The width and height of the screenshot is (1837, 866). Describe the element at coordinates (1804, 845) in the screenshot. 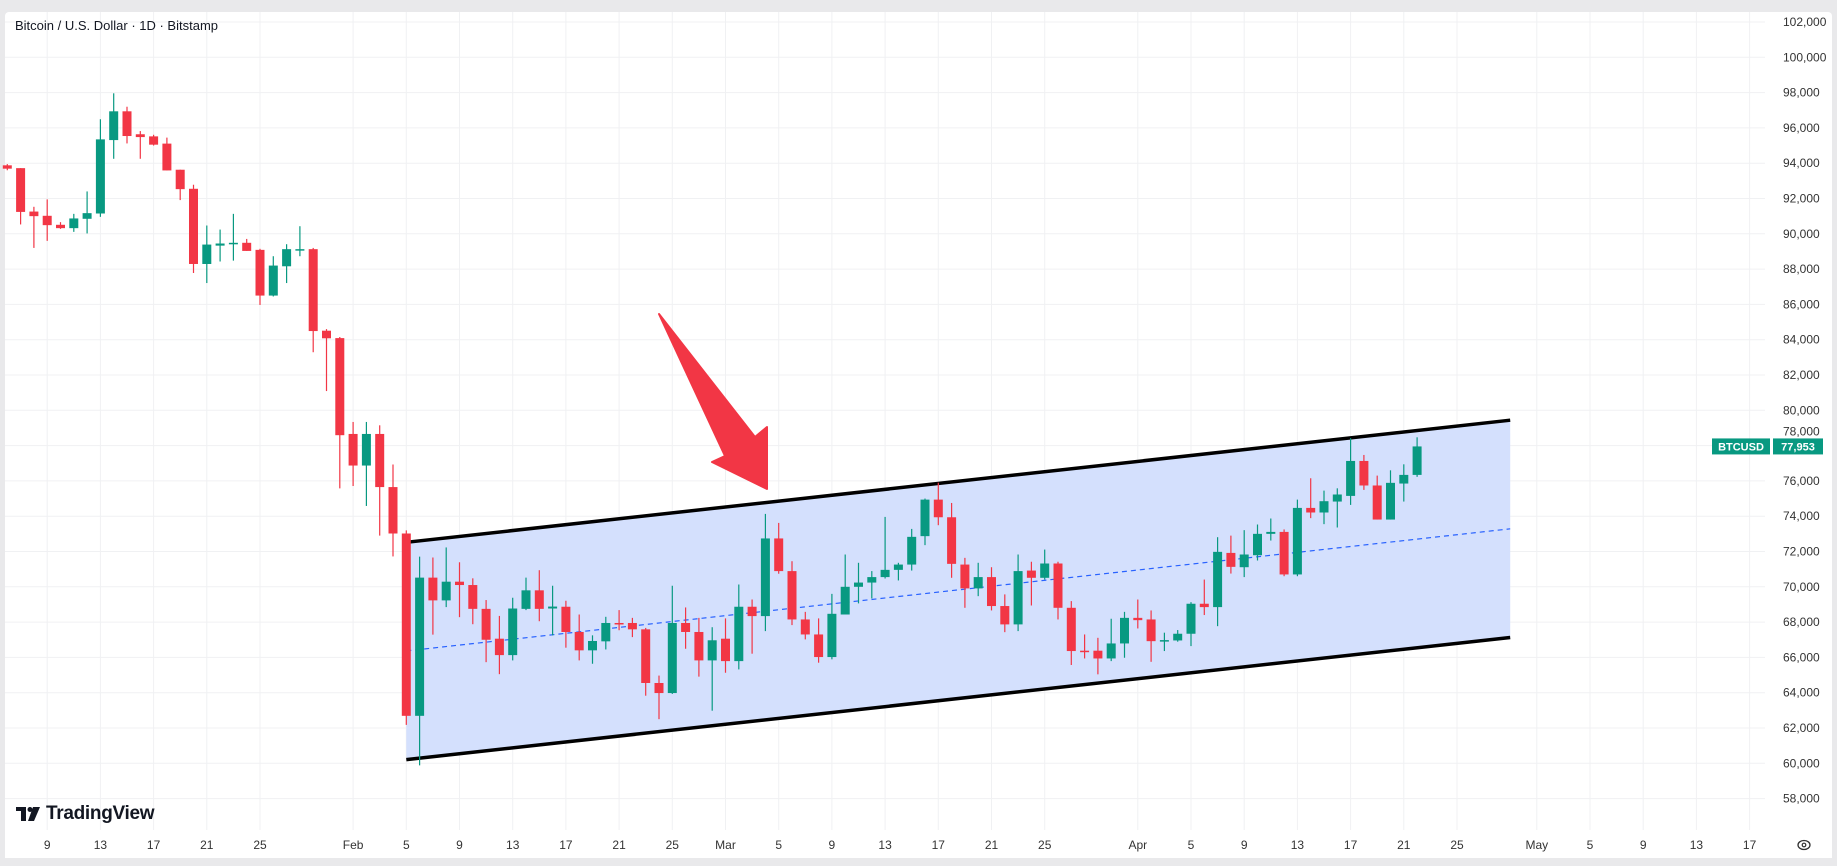

I see `settings-gear-icon` at that location.